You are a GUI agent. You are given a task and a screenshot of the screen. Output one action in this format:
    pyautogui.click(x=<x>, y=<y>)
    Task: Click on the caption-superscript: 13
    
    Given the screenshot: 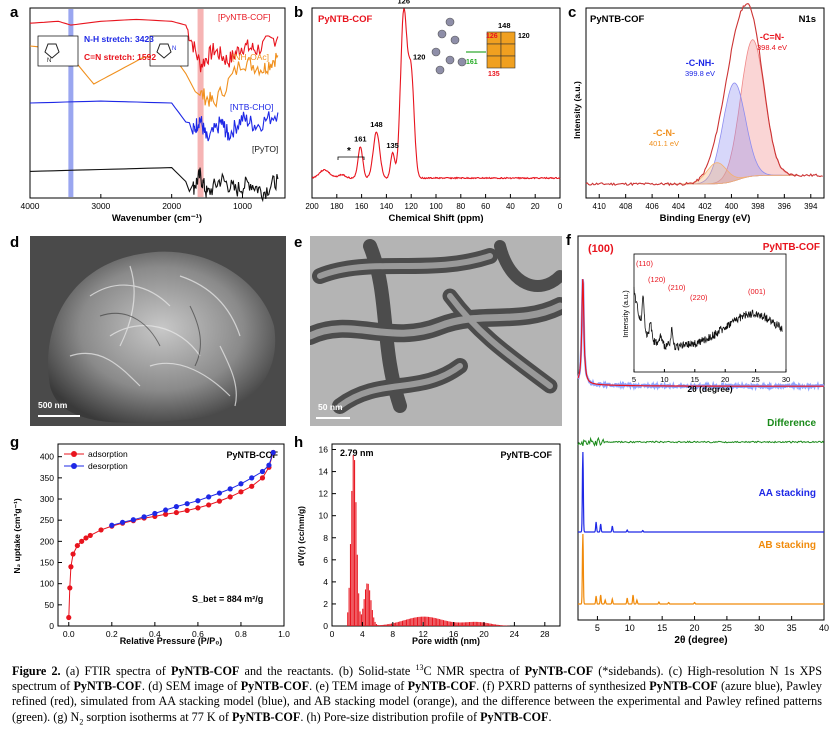 What is the action you would take?
    pyautogui.click(x=419, y=667)
    